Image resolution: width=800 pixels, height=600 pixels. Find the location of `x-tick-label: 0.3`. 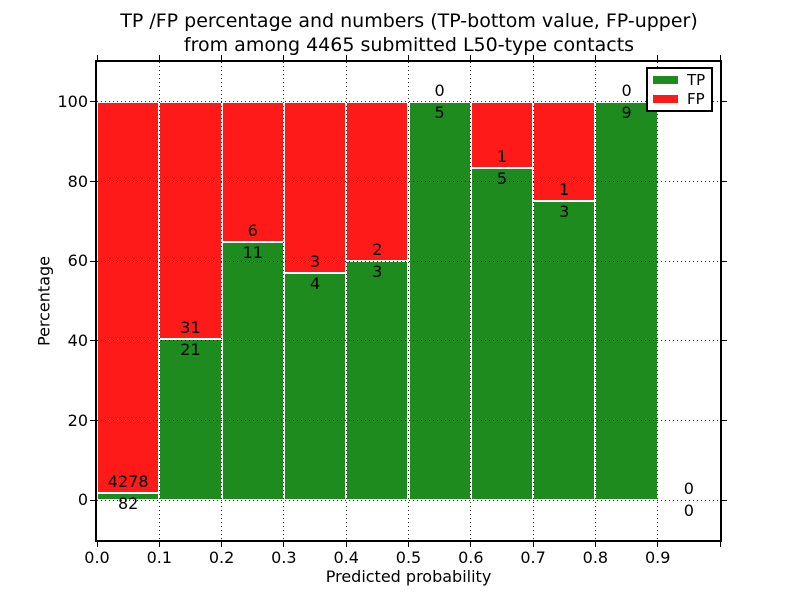

x-tick-label: 0.3 is located at coordinates (284, 557).